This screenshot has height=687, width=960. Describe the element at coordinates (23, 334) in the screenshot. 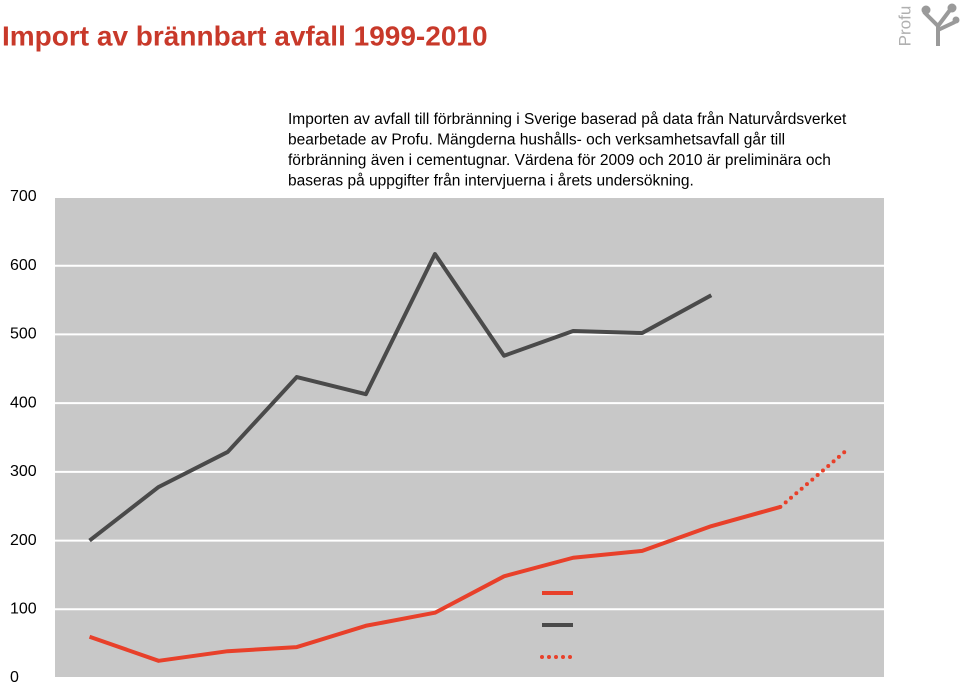

I see `y-tick-label: 500` at that location.